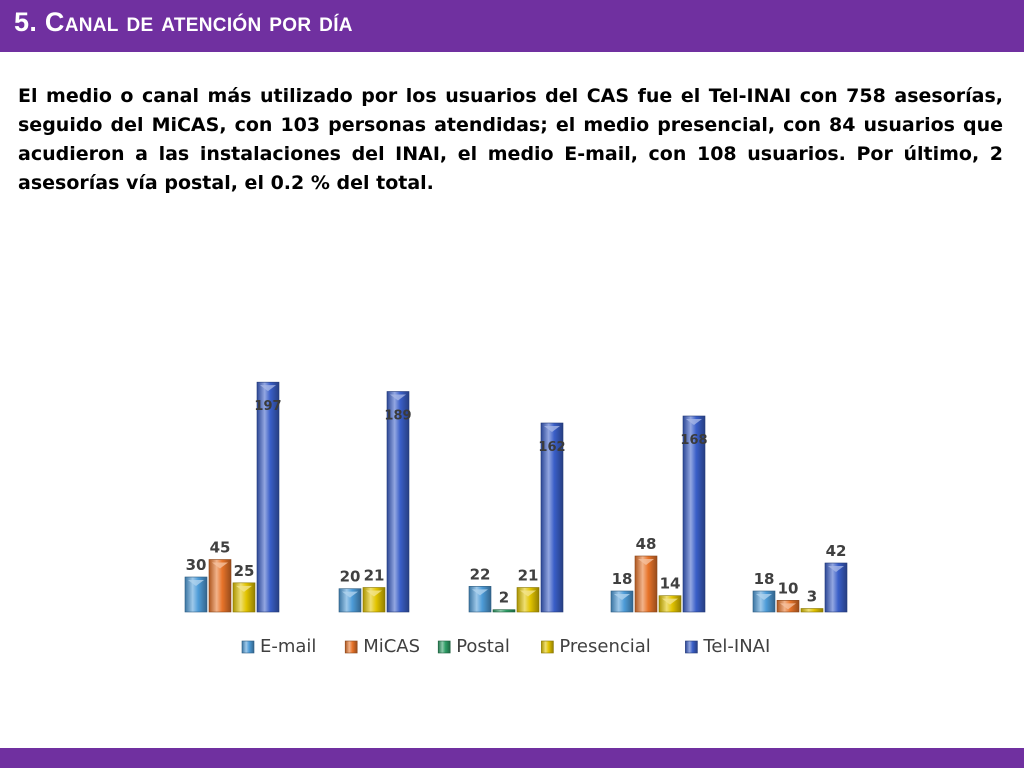 The width and height of the screenshot is (1024, 768). Describe the element at coordinates (350, 594) in the screenshot. I see `bar-e-mail-2-bevel` at that location.